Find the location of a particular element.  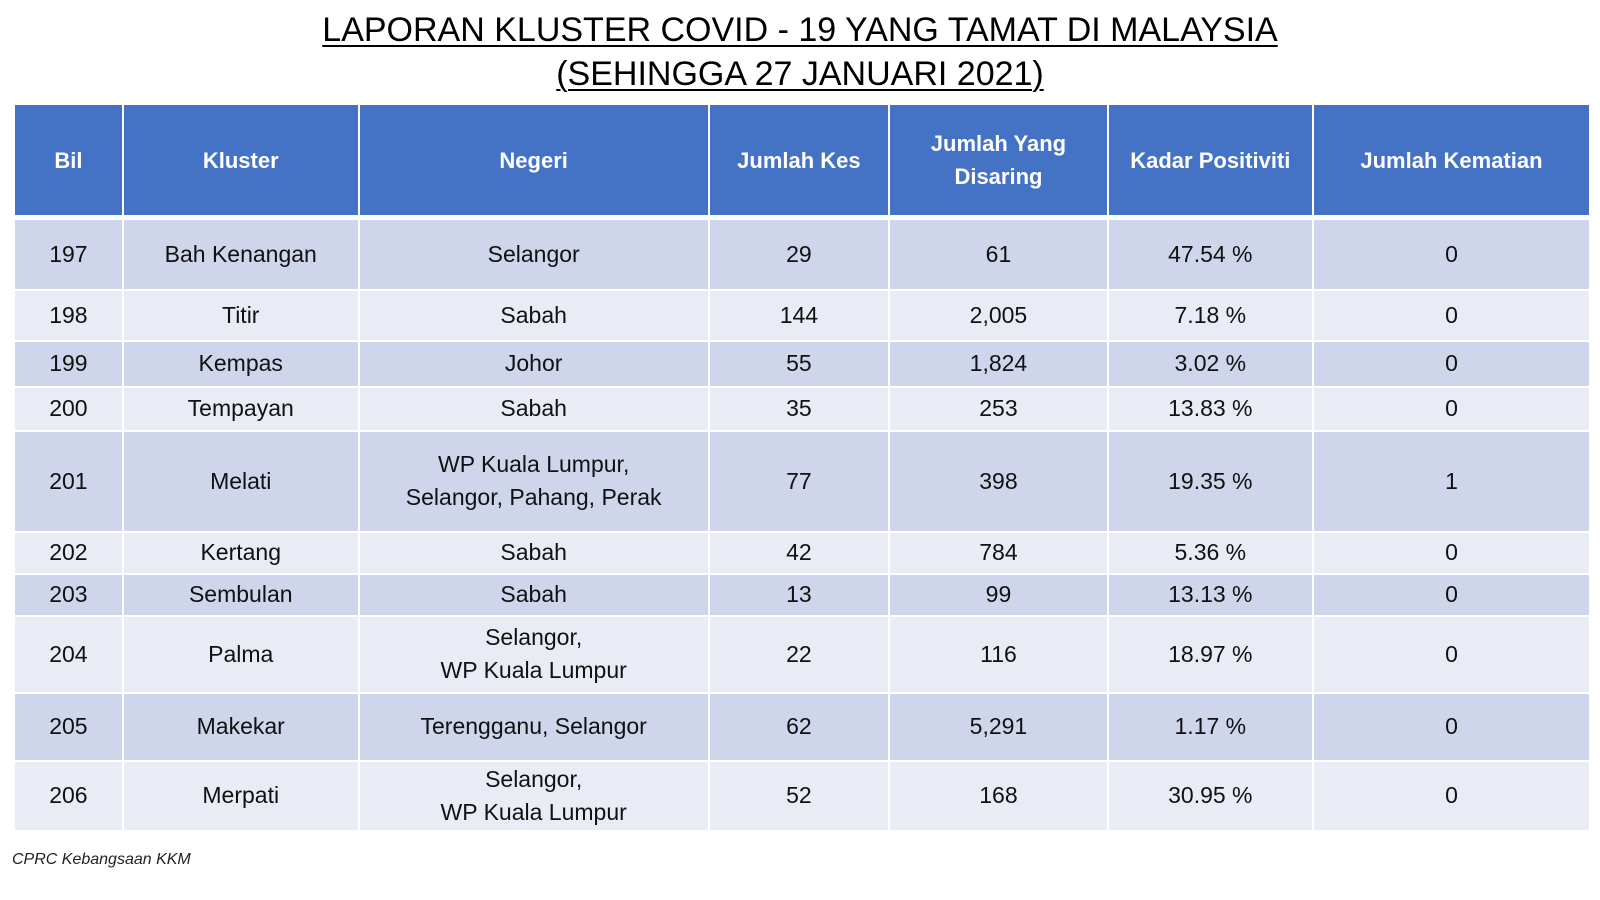

cell-jumlah-kes: 55 is located at coordinates (799, 363).